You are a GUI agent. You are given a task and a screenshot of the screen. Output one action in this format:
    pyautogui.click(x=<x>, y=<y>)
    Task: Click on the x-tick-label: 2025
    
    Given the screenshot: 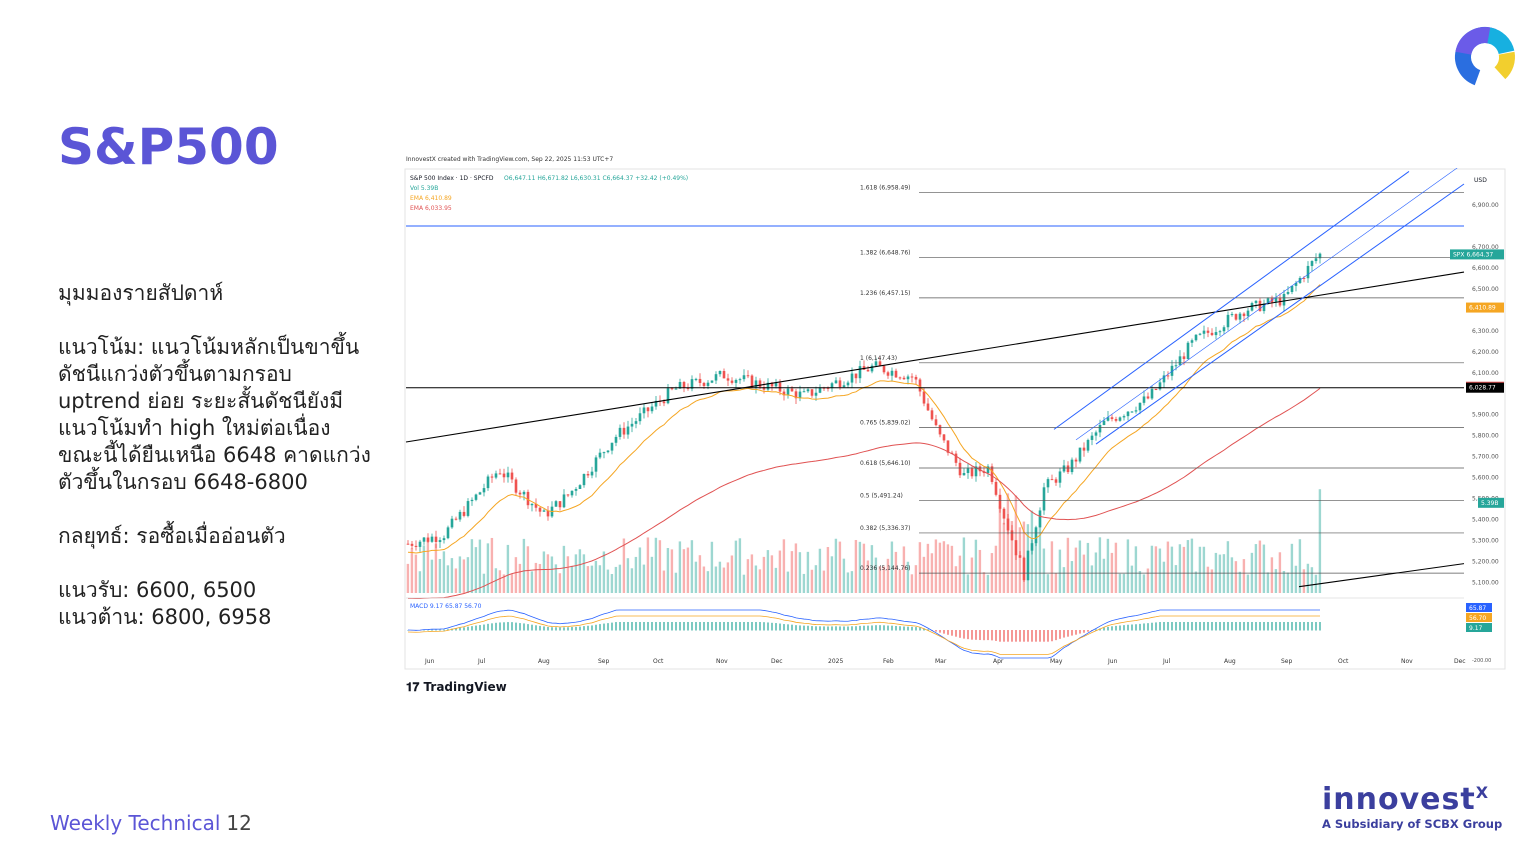 What is the action you would take?
    pyautogui.click(x=835, y=661)
    